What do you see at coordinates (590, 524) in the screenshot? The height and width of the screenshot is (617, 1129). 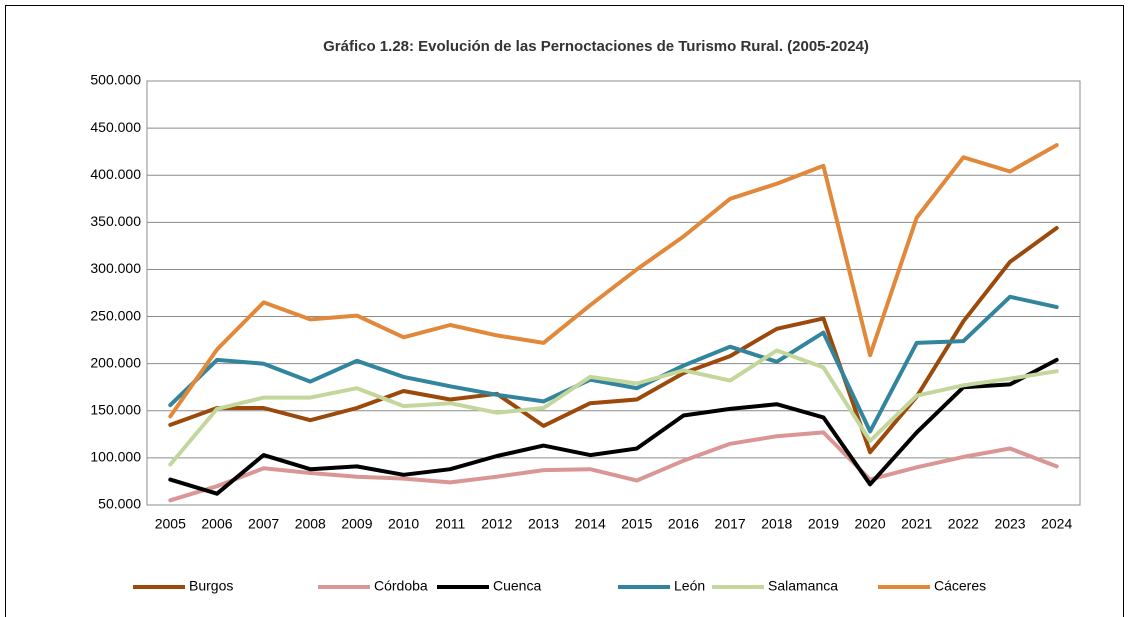 I see `x-tick-label: 2014` at bounding box center [590, 524].